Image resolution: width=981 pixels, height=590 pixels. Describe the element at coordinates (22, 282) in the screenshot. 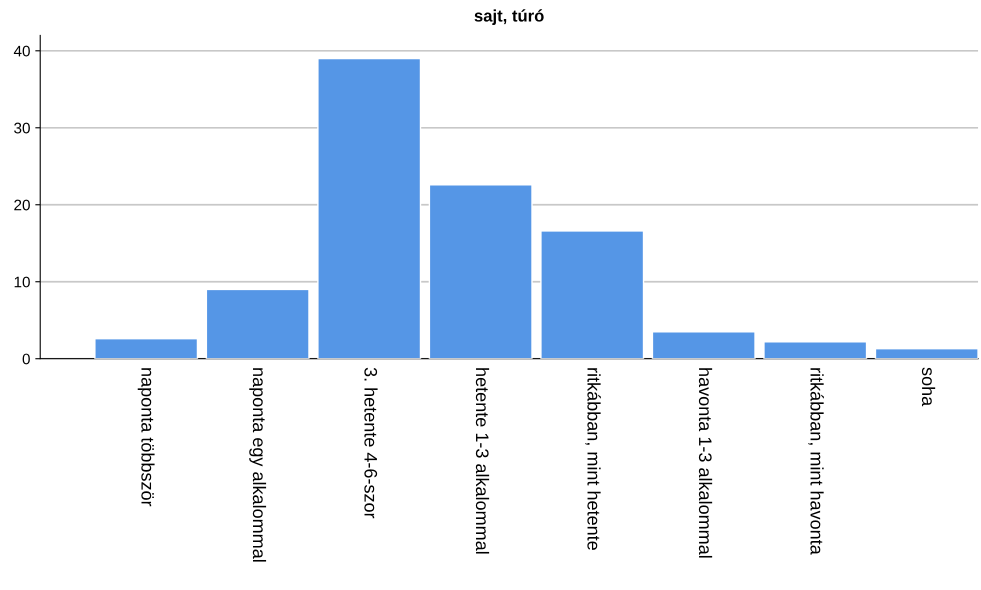

I see `y-tick-label: 10` at that location.